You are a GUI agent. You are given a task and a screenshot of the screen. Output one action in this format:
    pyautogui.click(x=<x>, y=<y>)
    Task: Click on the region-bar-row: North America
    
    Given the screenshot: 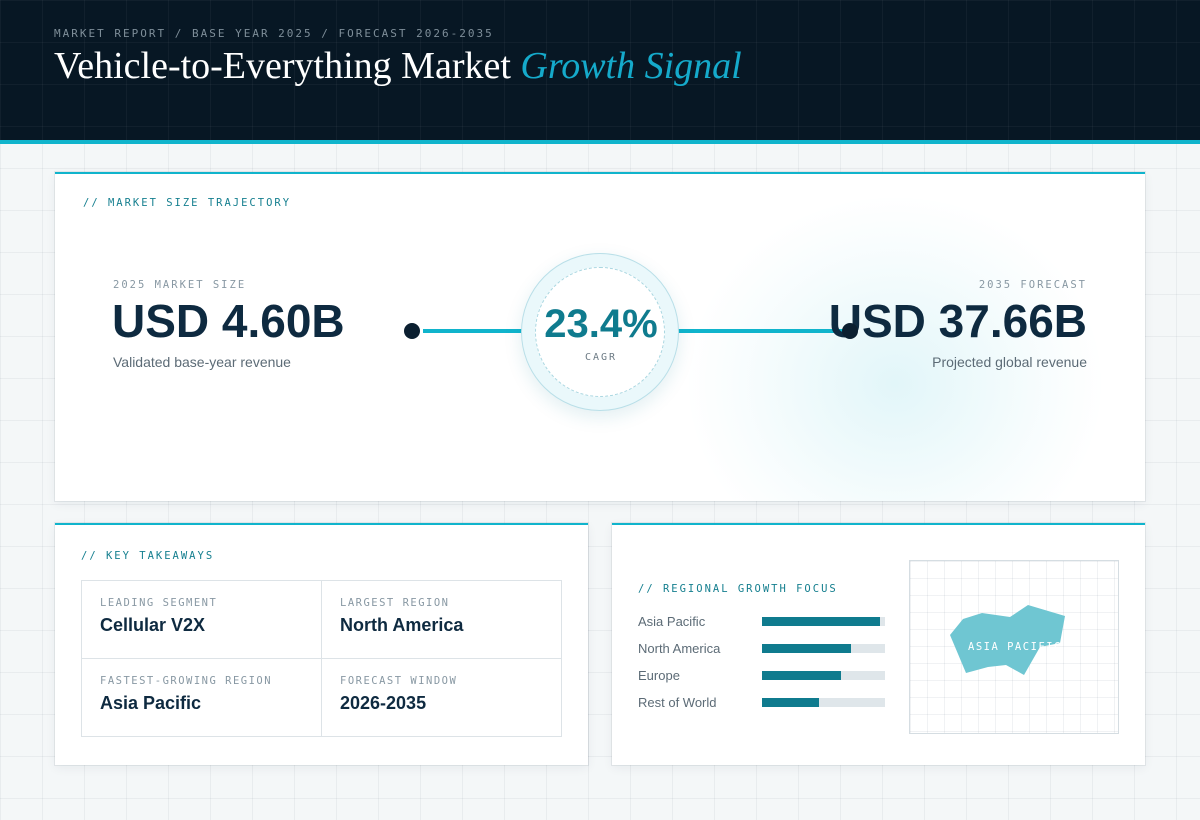 What is the action you would take?
    pyautogui.click(x=763, y=648)
    